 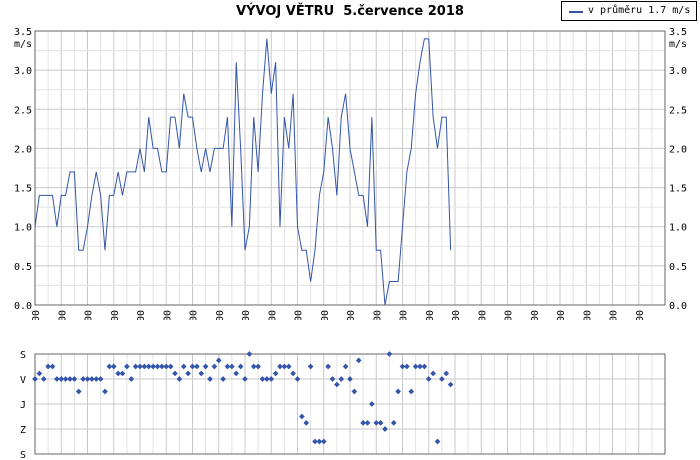 I want to click on y-unit-right: m/s, so click(x=678, y=44).